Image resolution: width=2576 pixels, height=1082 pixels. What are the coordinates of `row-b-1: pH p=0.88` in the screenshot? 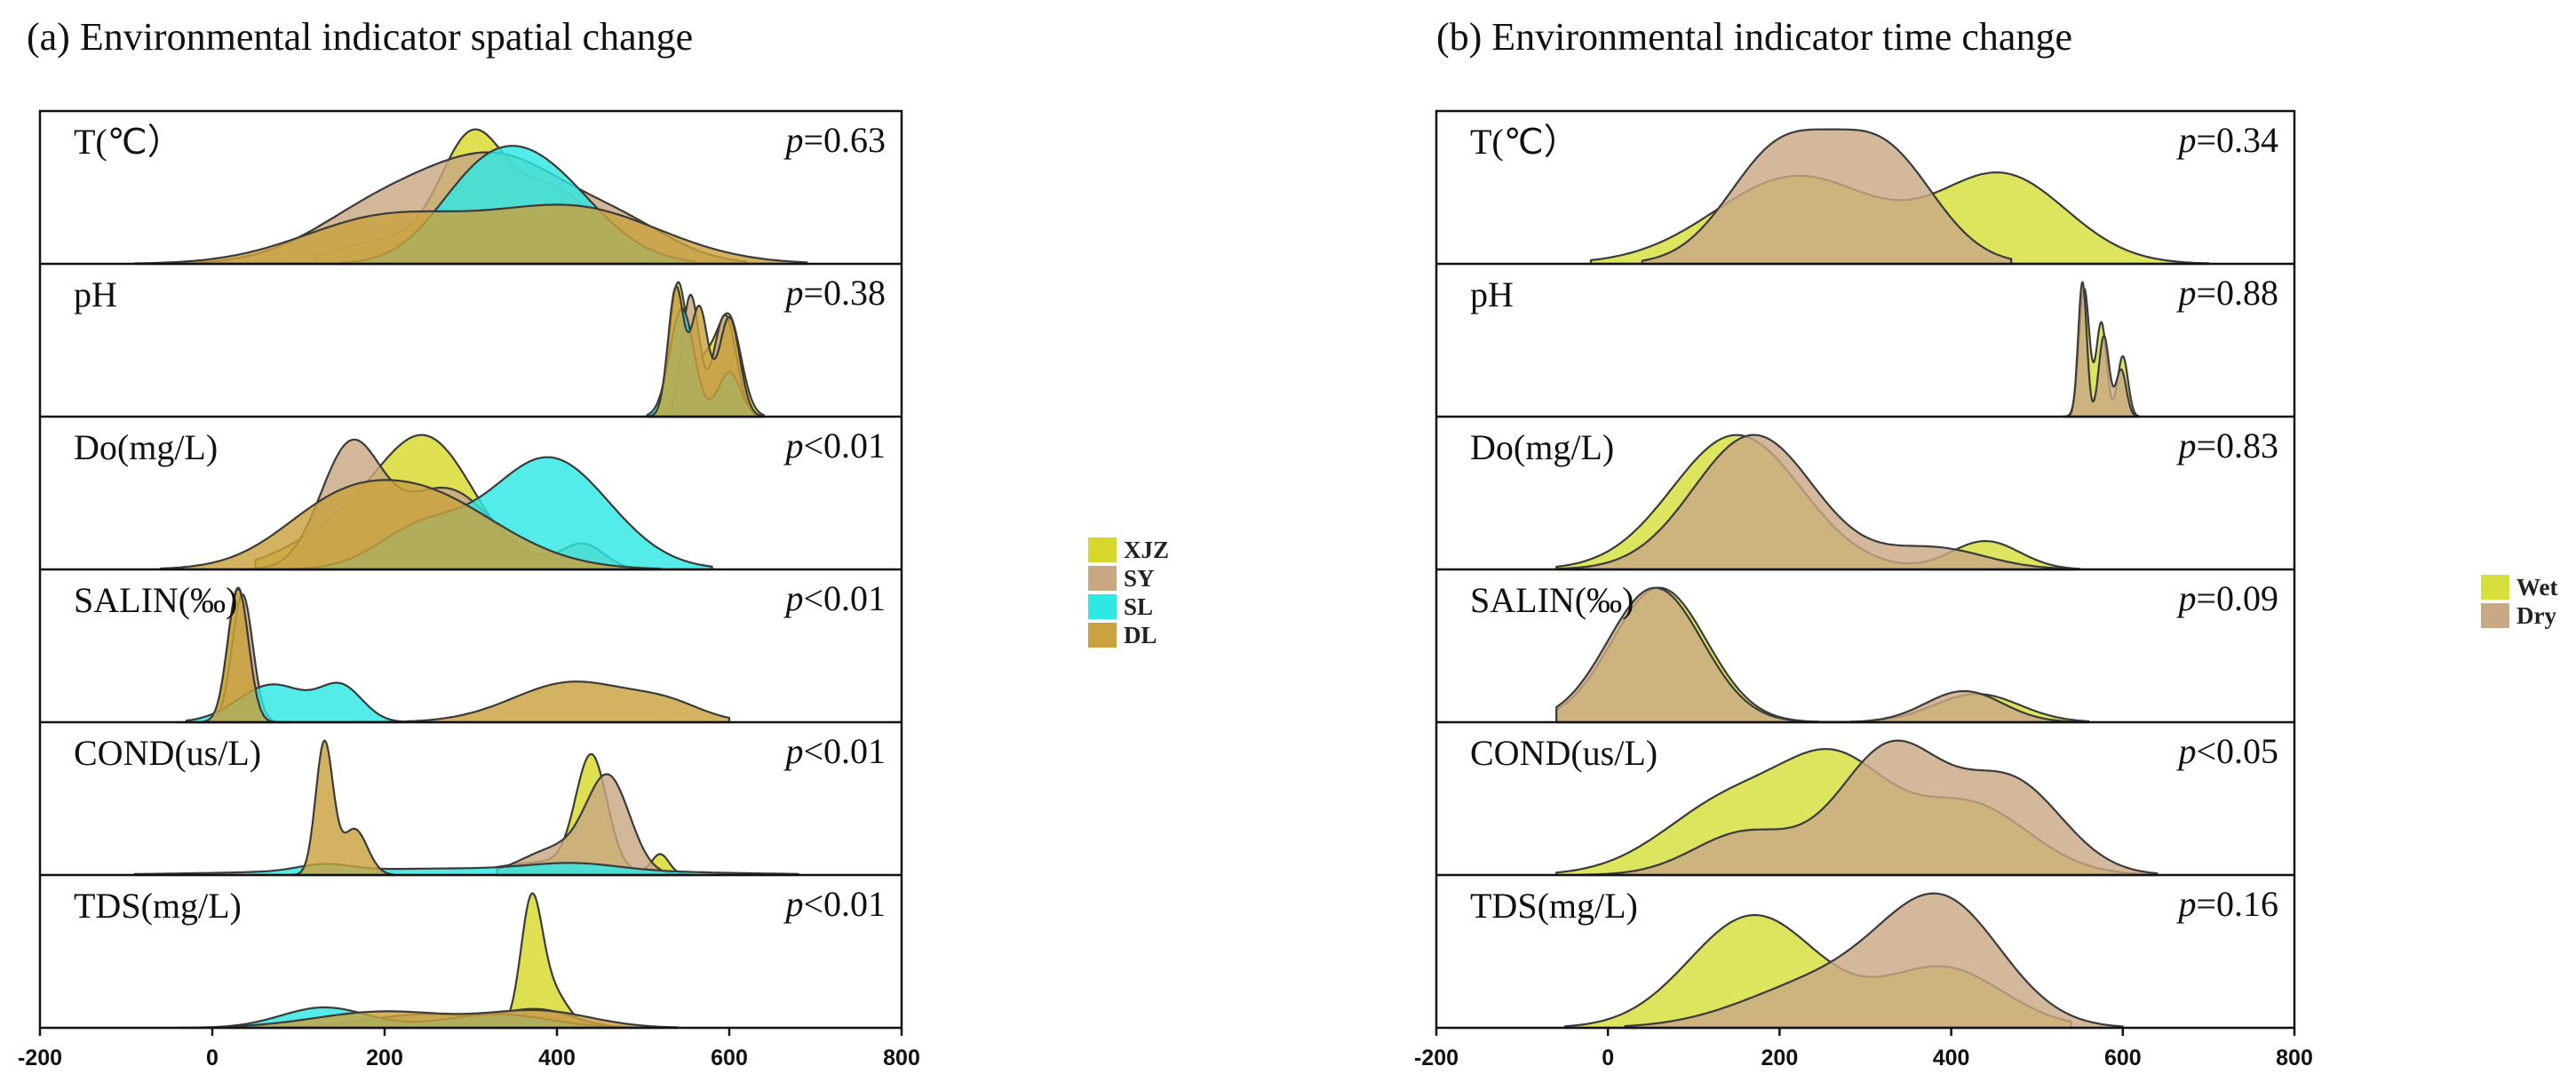 It's located at (1874, 345).